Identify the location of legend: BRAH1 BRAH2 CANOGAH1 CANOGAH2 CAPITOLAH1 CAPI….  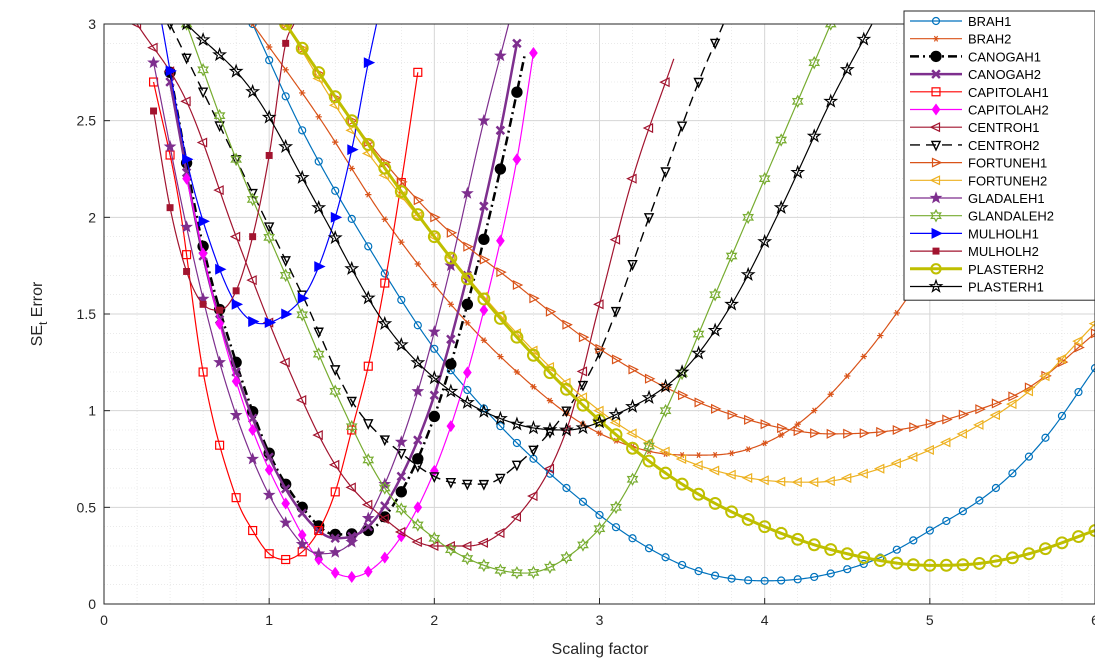
(999, 155).